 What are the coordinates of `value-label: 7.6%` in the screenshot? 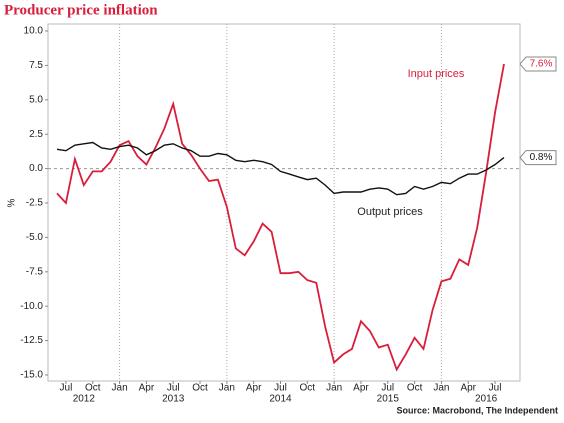 It's located at (541, 64).